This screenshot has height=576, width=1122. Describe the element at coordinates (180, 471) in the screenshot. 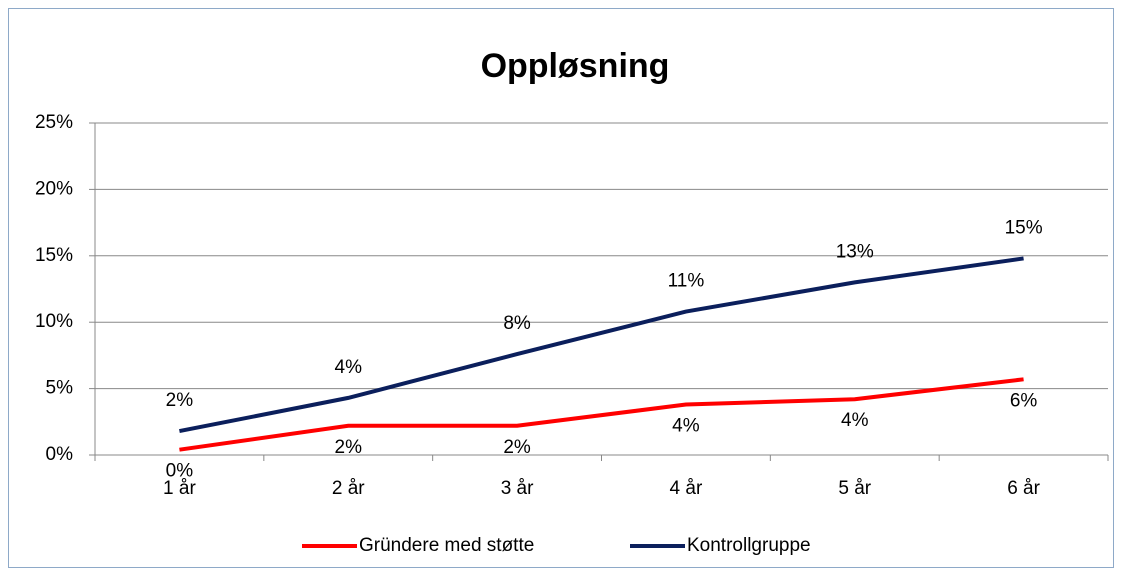

I see `data-label: 0%` at that location.